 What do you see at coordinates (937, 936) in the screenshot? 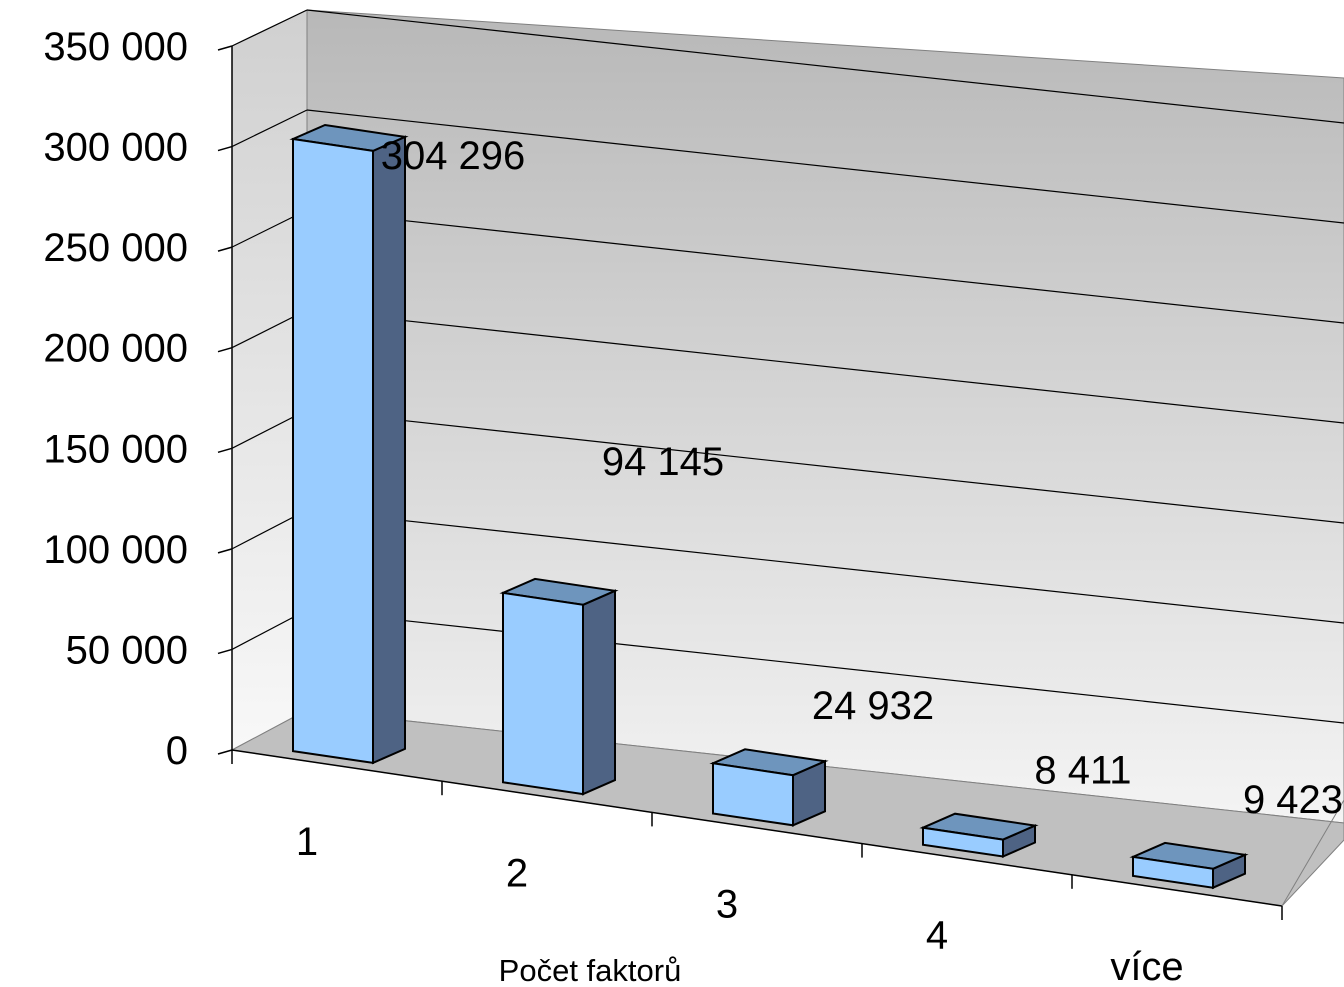
I see `x-tick-label: 4` at bounding box center [937, 936].